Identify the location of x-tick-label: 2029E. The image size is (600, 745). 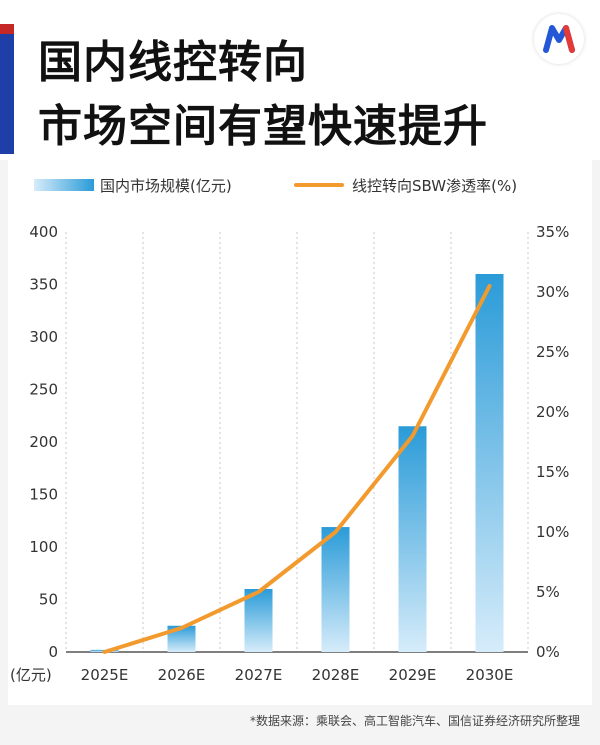
(413, 675).